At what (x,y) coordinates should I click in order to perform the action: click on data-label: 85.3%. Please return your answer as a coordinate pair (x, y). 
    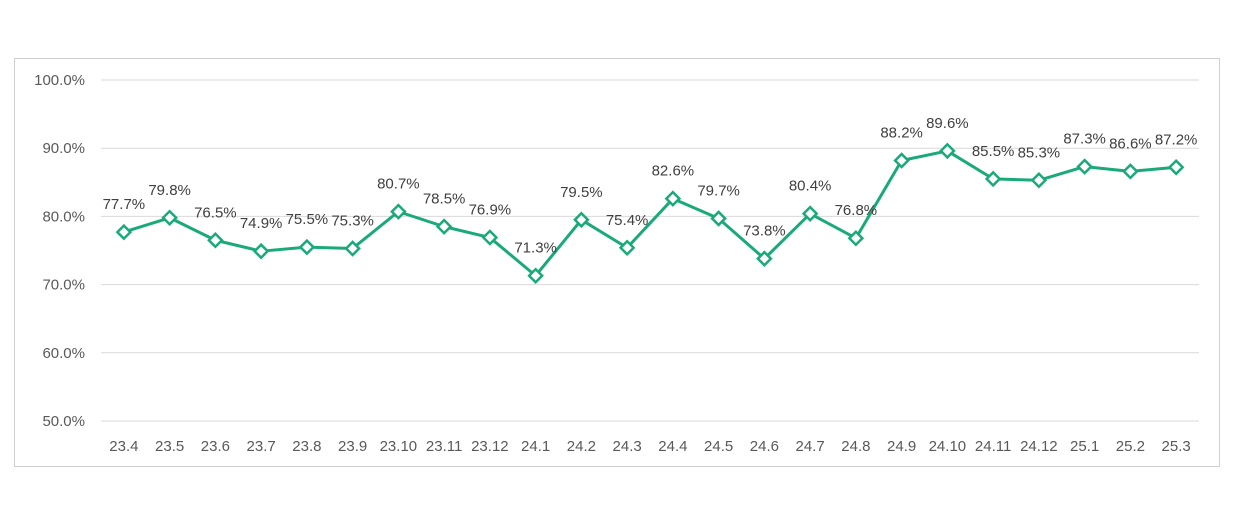
    Looking at the image, I should click on (1039, 152).